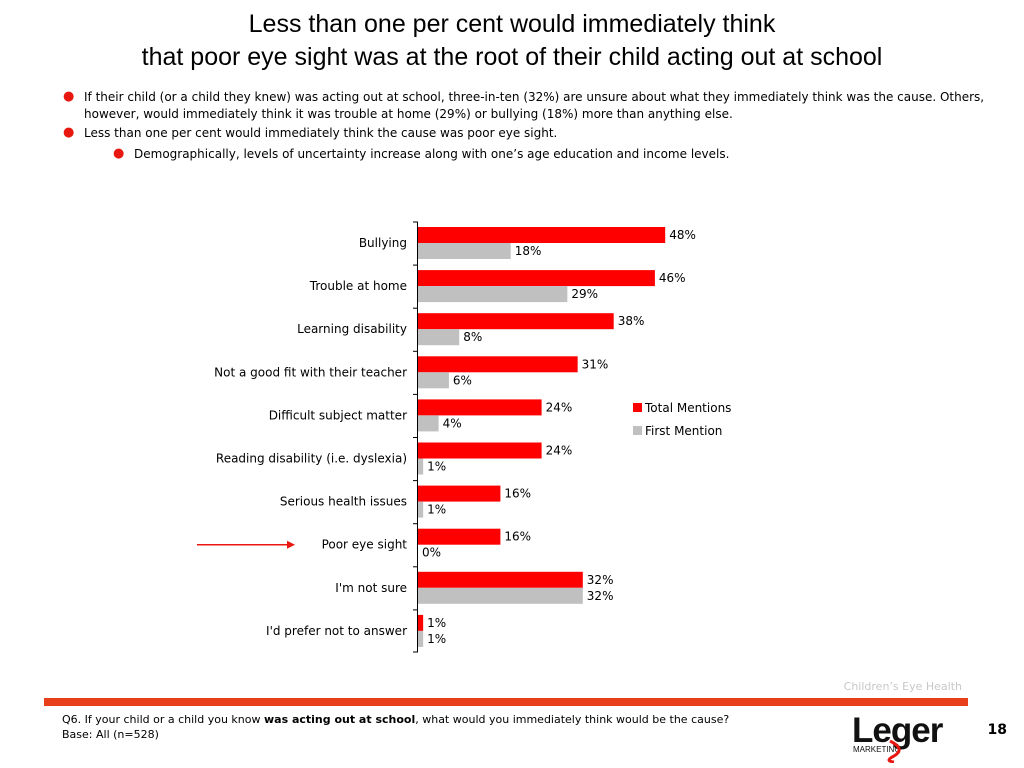 The image size is (1024, 768). What do you see at coordinates (452, 423) in the screenshot?
I see `data-label: 4%` at bounding box center [452, 423].